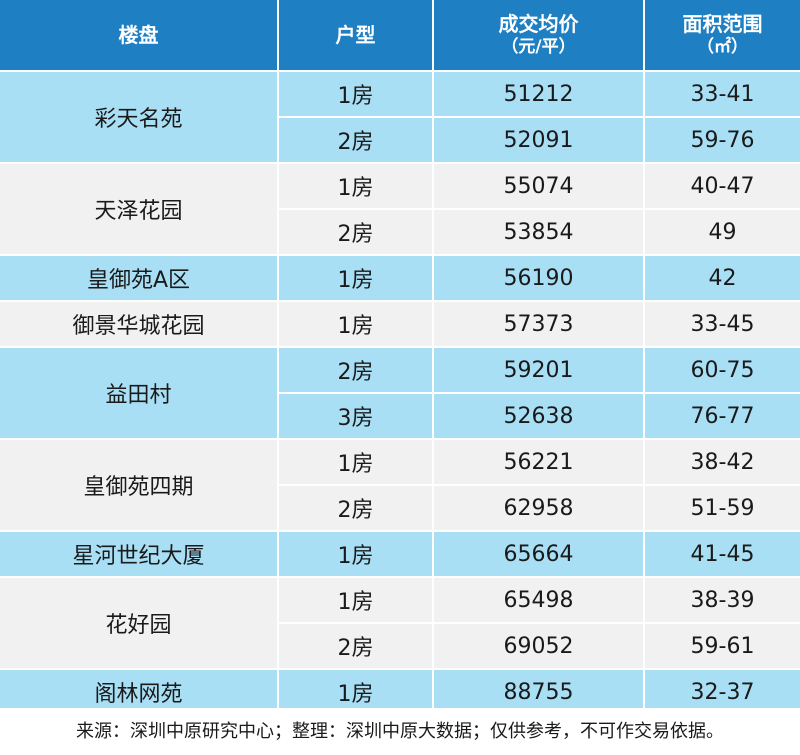 The width and height of the screenshot is (800, 755). What do you see at coordinates (539, 600) in the screenshot?
I see `price-cell: 65498` at bounding box center [539, 600].